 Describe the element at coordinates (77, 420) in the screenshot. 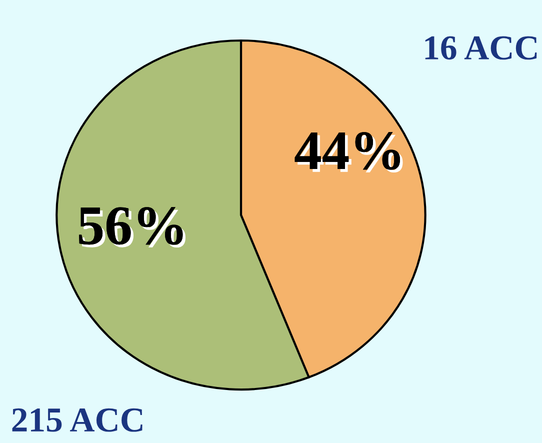

I see `slice-label: 215 ACC` at that location.